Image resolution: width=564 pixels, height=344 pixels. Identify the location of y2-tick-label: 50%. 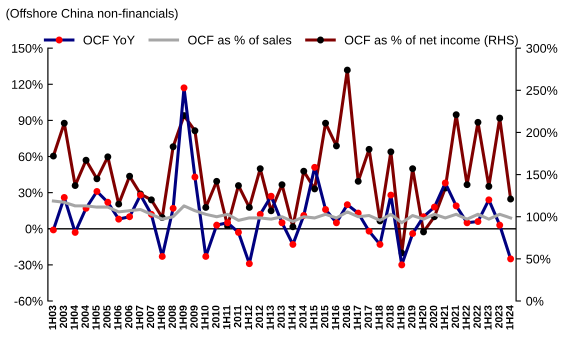
(538, 259).